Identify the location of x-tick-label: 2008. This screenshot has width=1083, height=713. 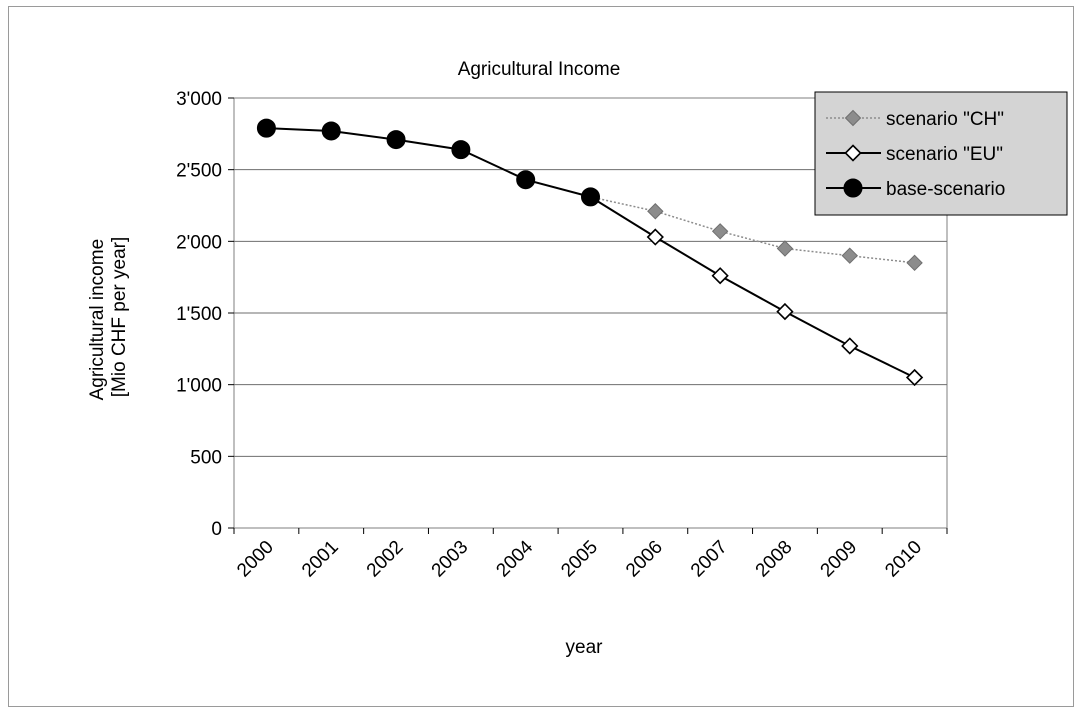
(774, 559).